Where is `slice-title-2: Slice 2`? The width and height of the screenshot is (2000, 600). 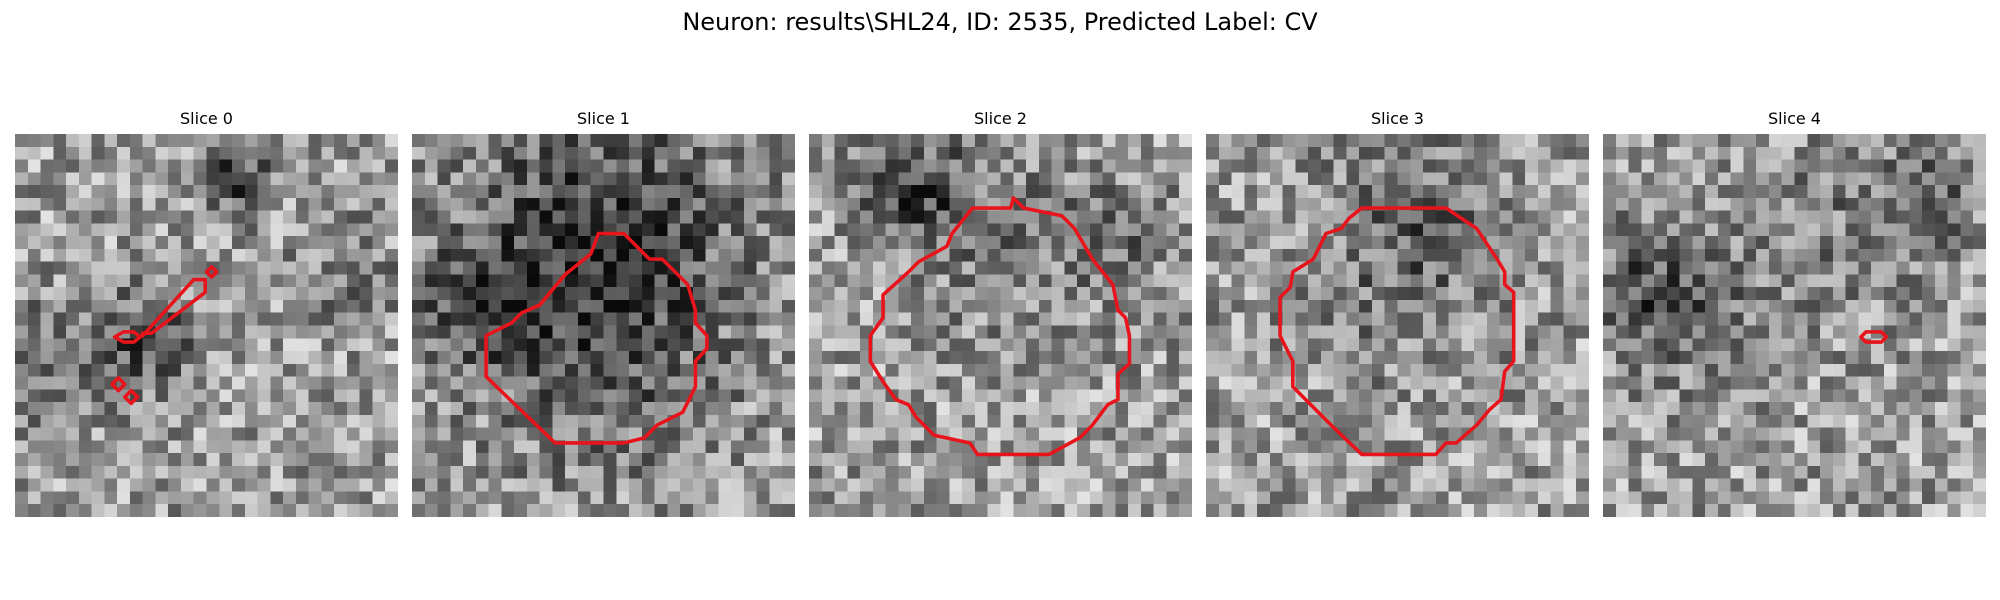
slice-title-2: Slice 2 is located at coordinates (1000, 118).